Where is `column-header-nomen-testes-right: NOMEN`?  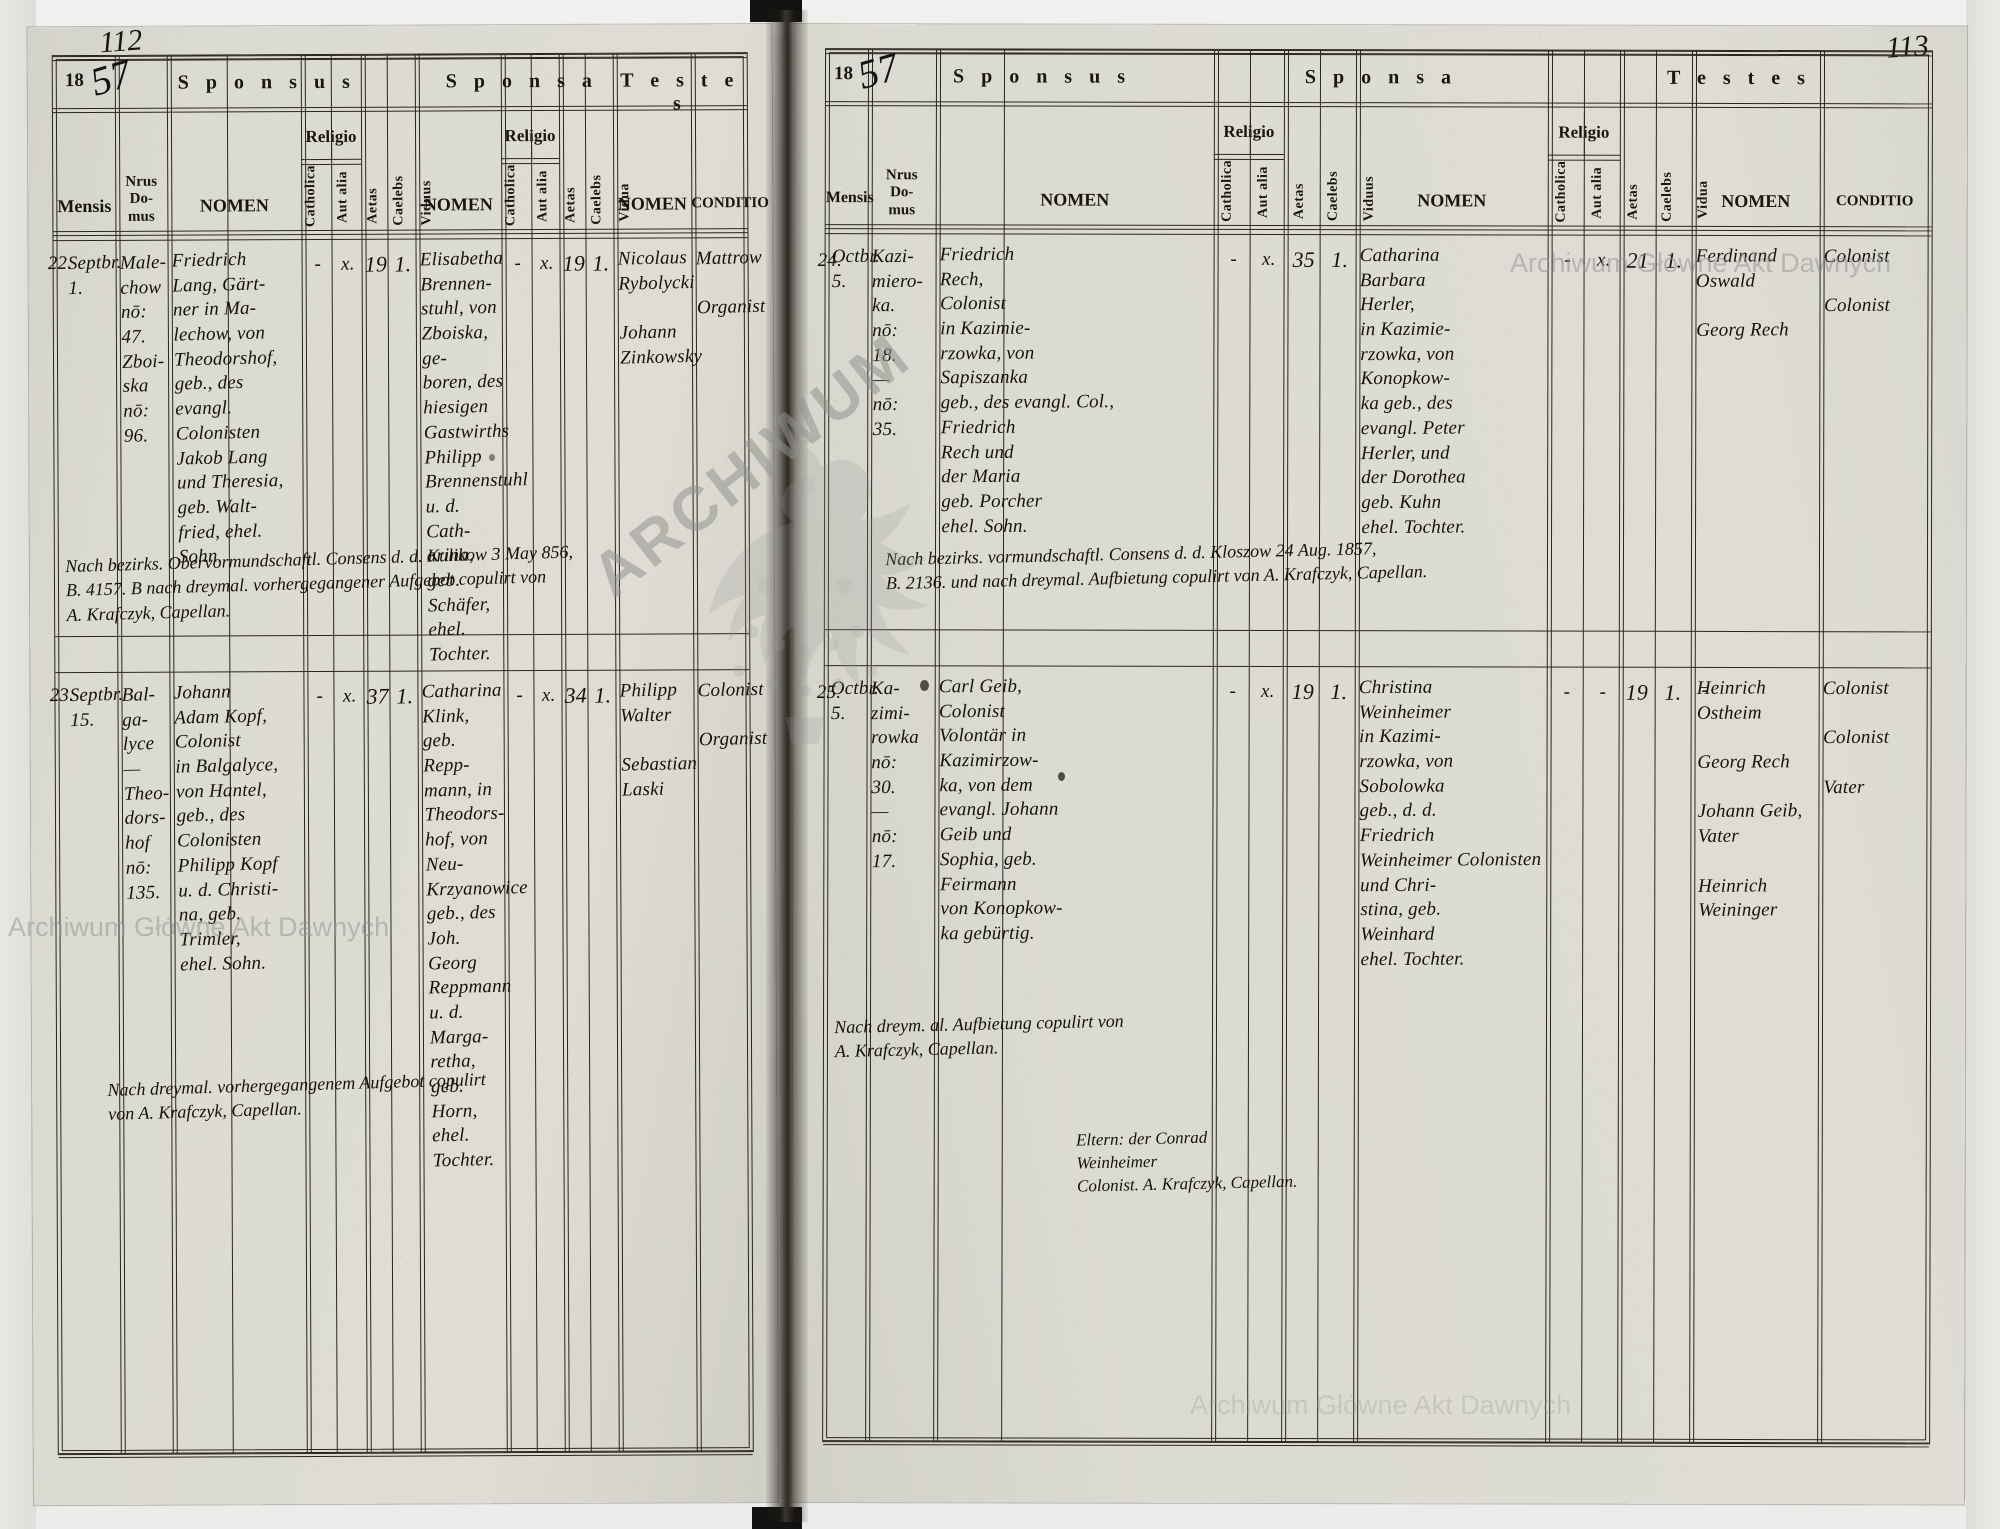
column-header-nomen-testes-right: NOMEN is located at coordinates (1756, 201).